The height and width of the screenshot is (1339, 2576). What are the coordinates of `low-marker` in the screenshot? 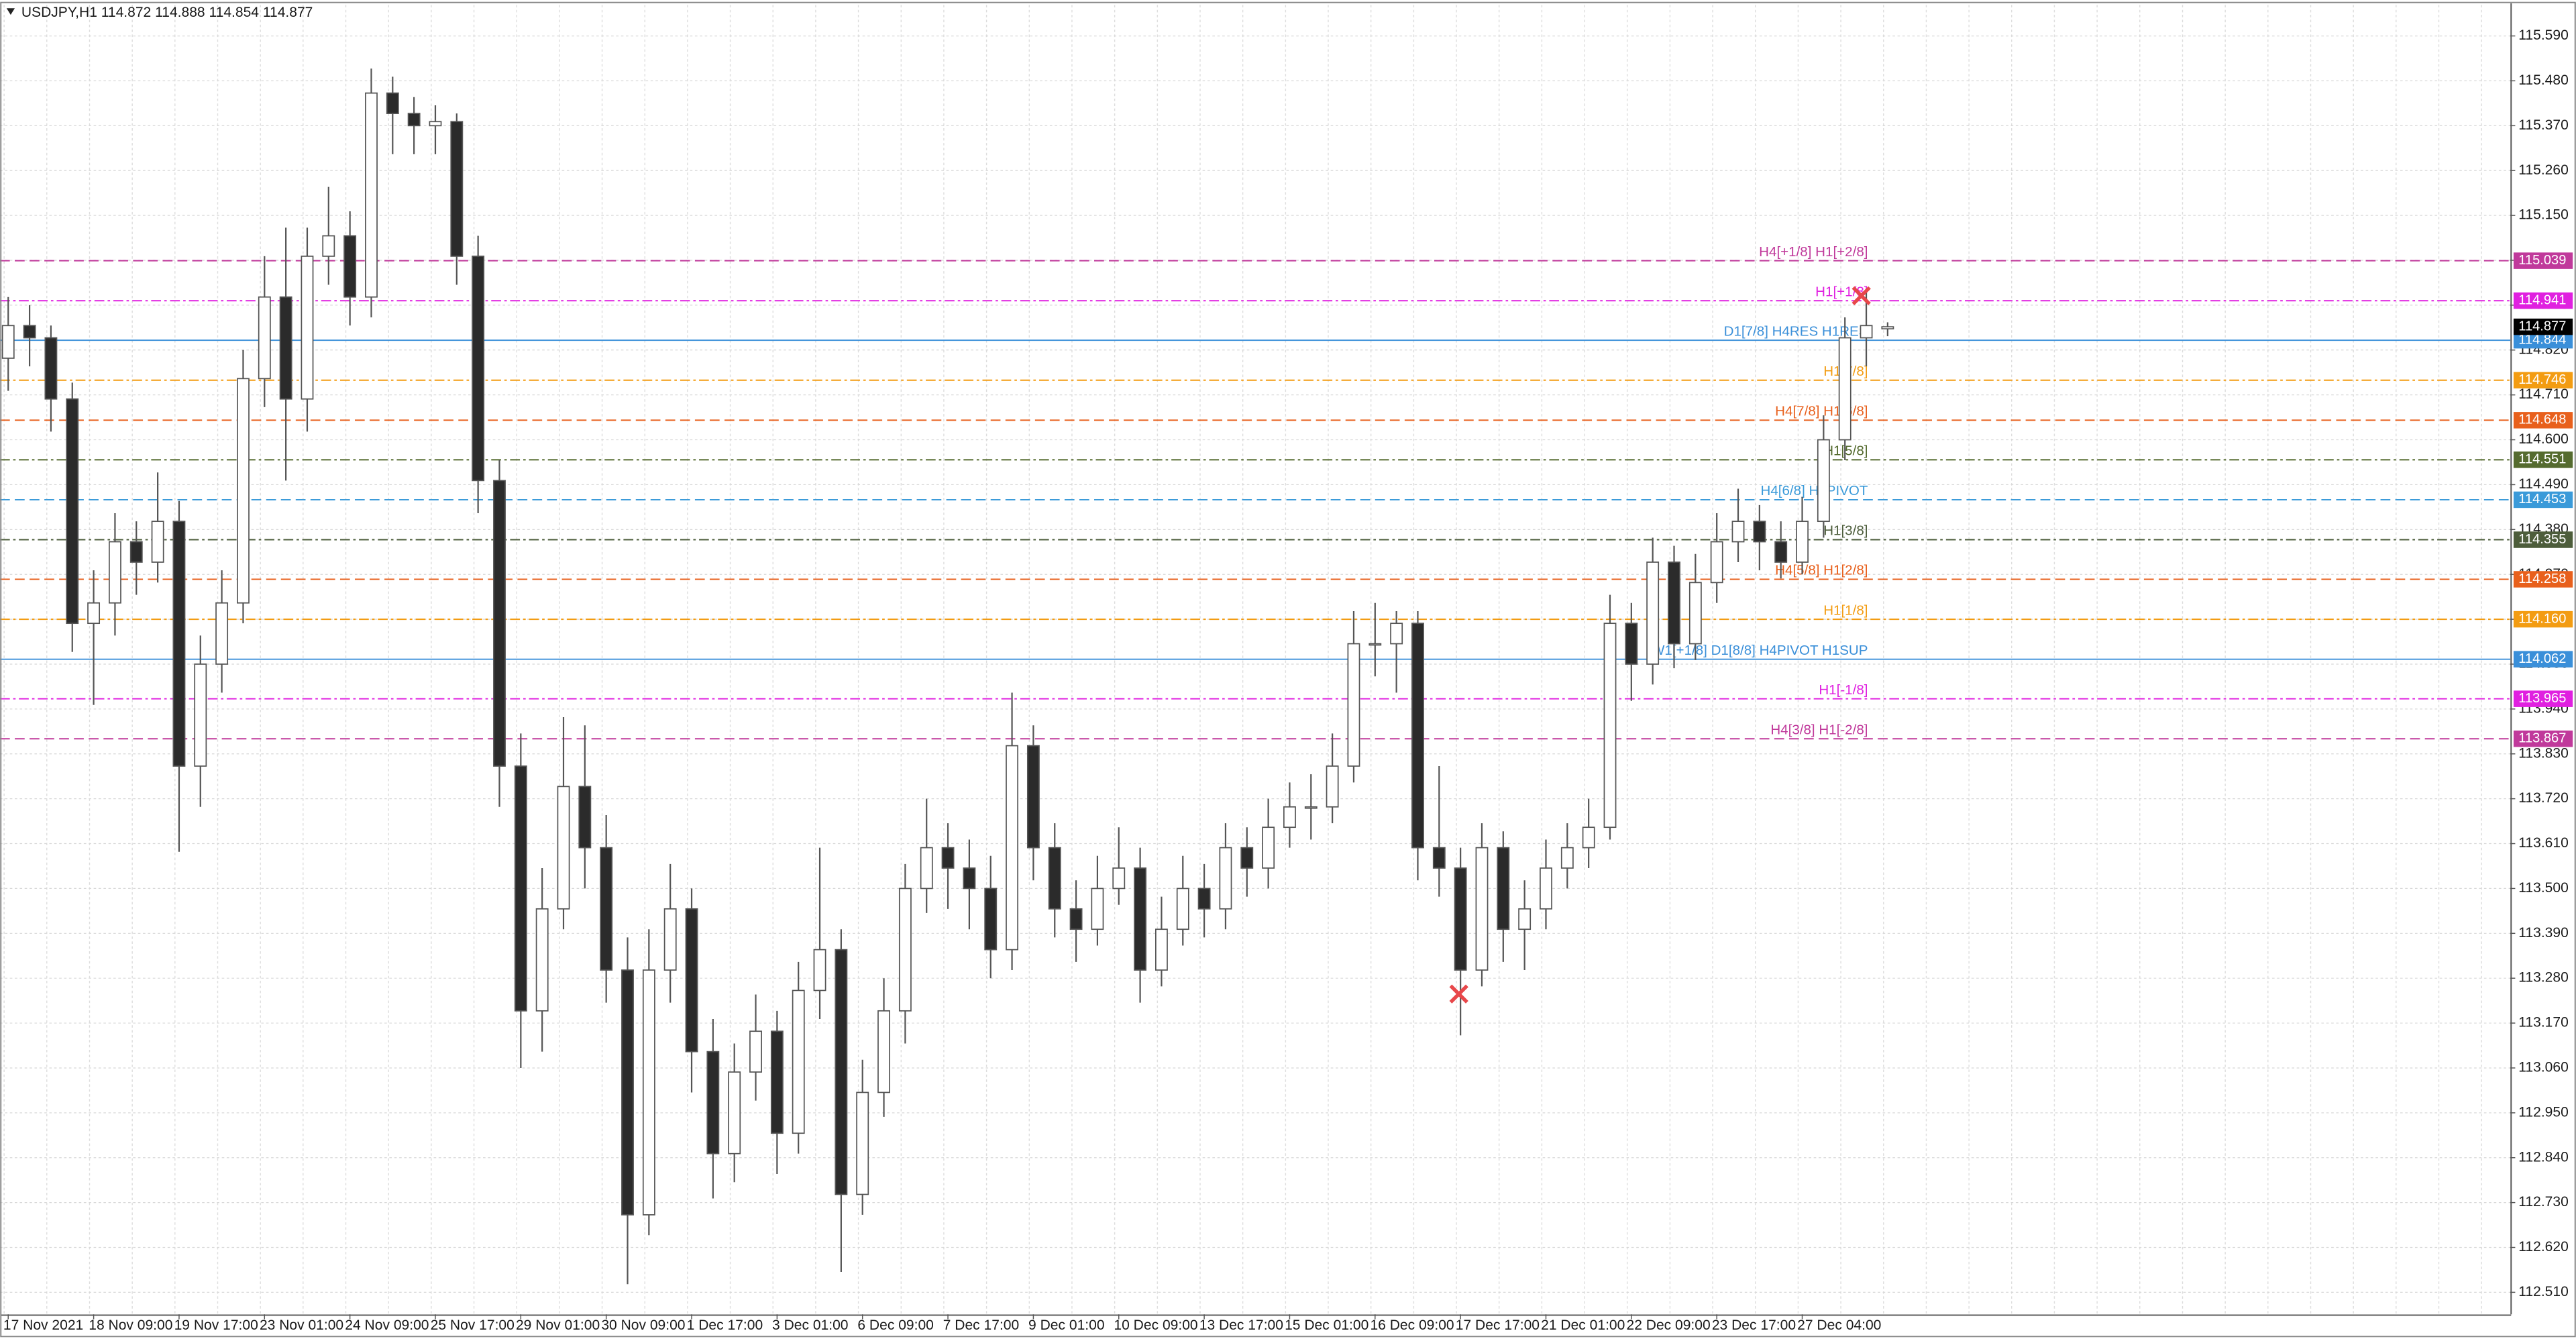 It's located at (1458, 994).